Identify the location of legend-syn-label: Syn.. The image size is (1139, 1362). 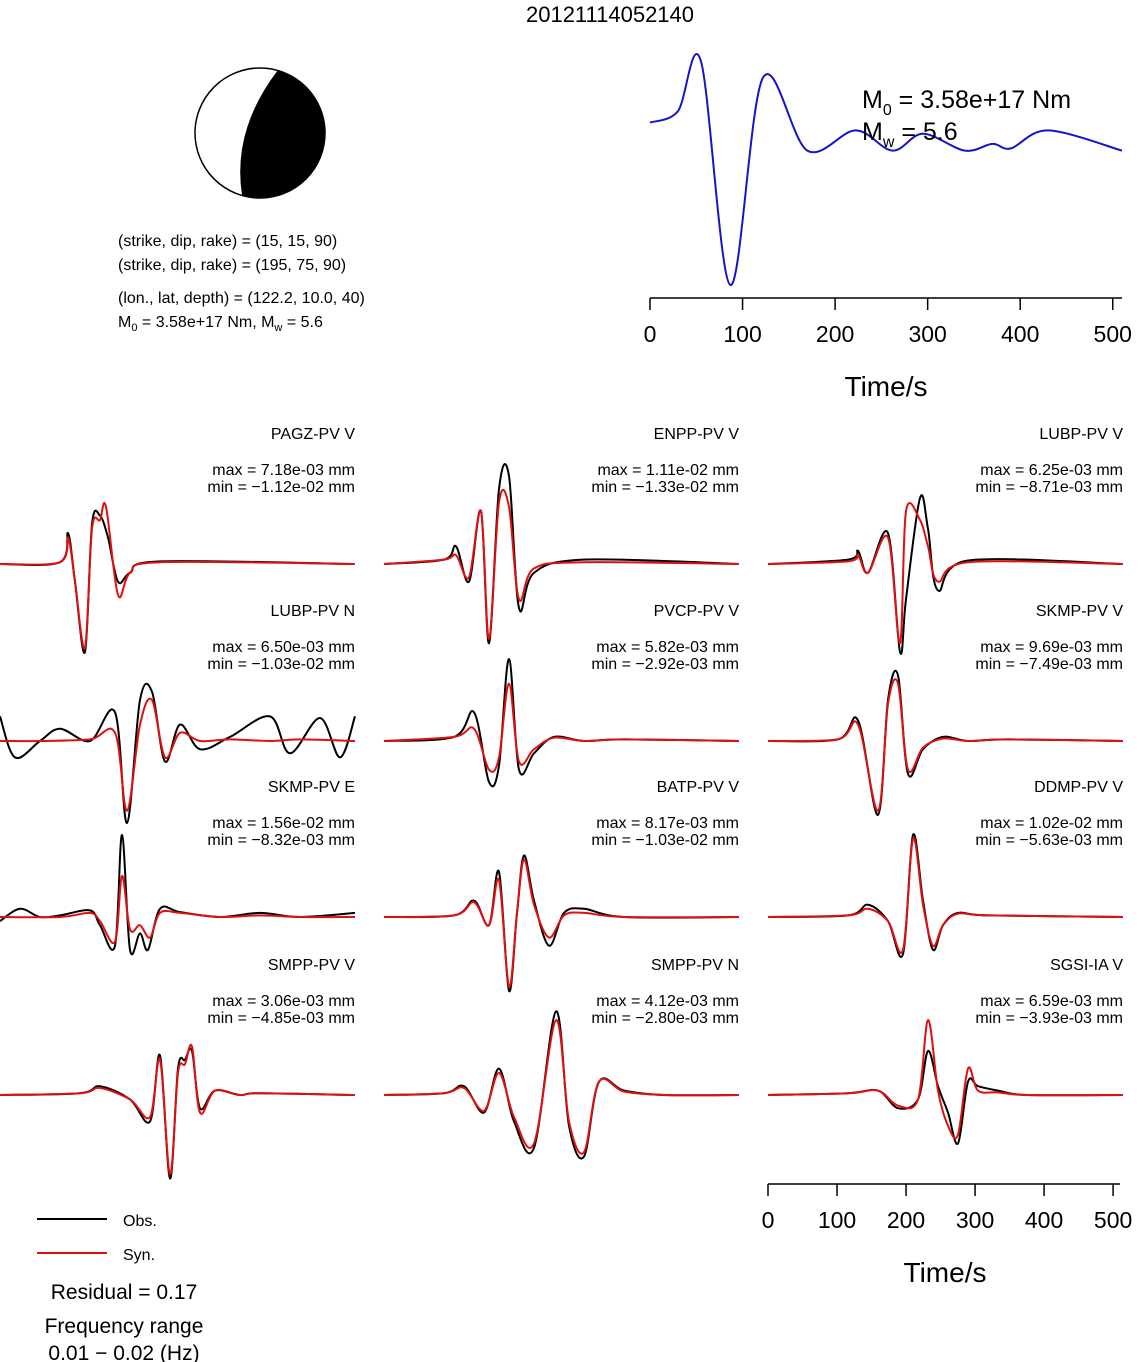
(139, 1255).